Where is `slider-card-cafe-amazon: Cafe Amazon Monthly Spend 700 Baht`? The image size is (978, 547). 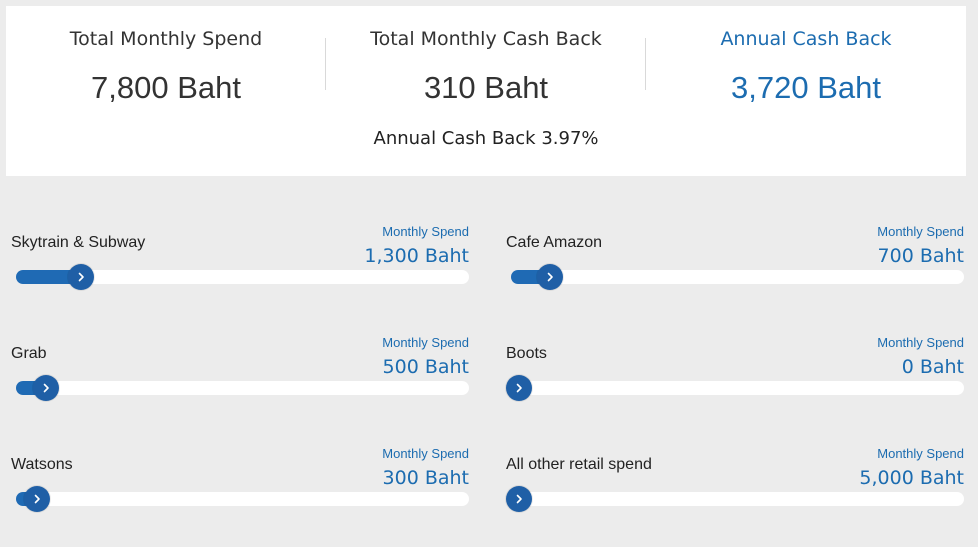
slider-card-cafe-amazon: Cafe Amazon Monthly Spend 700 Baht is located at coordinates (735, 249).